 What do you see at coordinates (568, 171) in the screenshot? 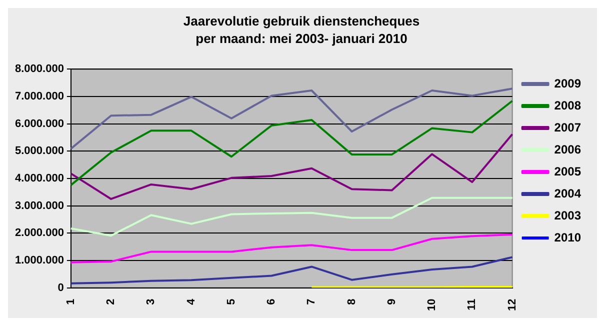
I see `legend-label: 2005` at bounding box center [568, 171].